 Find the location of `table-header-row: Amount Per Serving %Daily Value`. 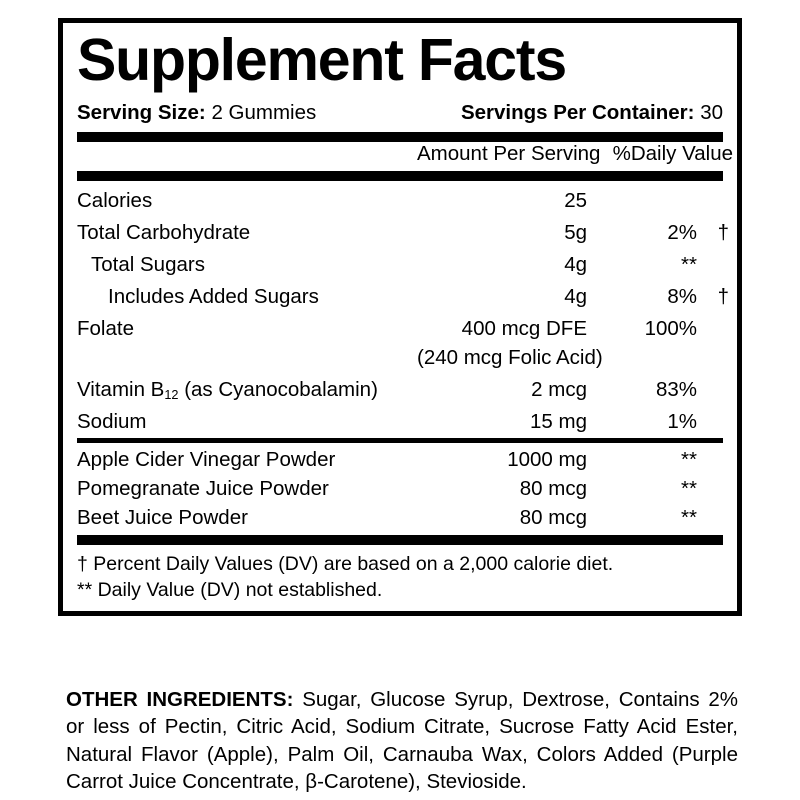

table-header-row: Amount Per Serving %Daily Value is located at coordinates (405, 154).